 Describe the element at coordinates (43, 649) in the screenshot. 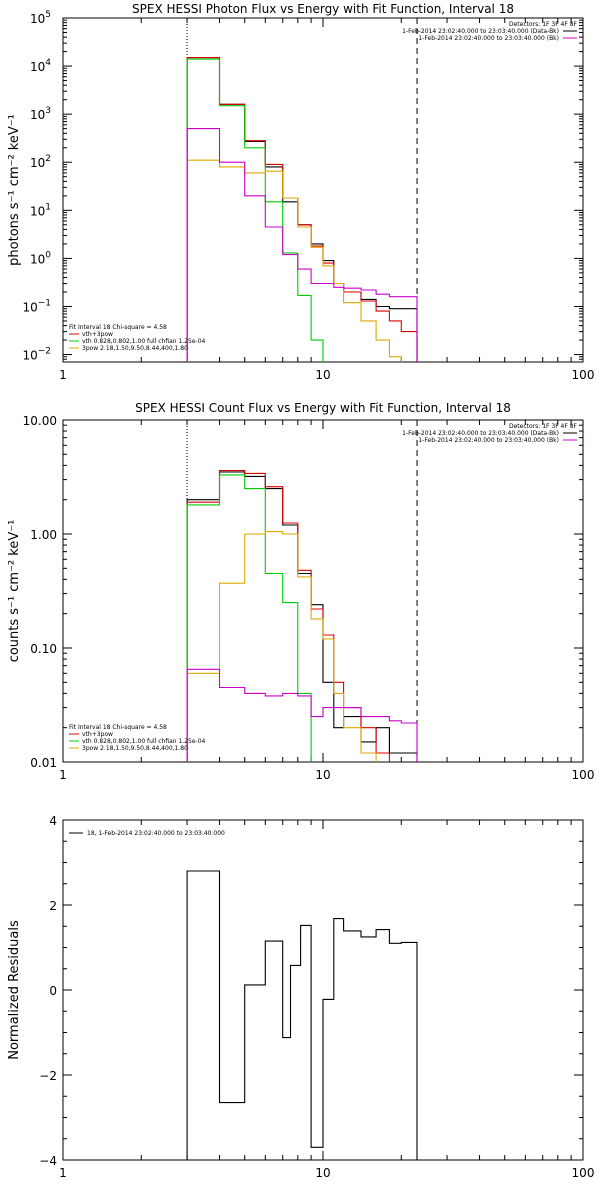

I see `y-tick-label: 0.10` at that location.